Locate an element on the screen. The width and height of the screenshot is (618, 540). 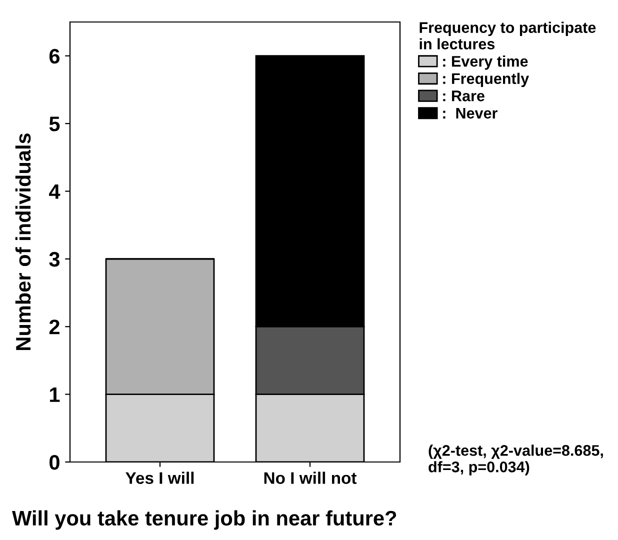
y-tick-label: 6 is located at coordinates (54, 56).